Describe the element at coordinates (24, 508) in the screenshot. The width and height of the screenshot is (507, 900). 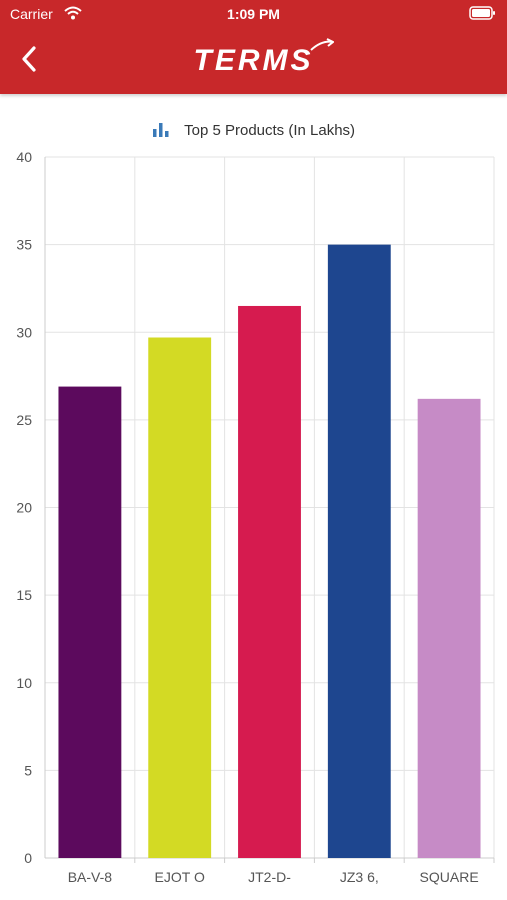
I see `y-tick-label: 20` at that location.